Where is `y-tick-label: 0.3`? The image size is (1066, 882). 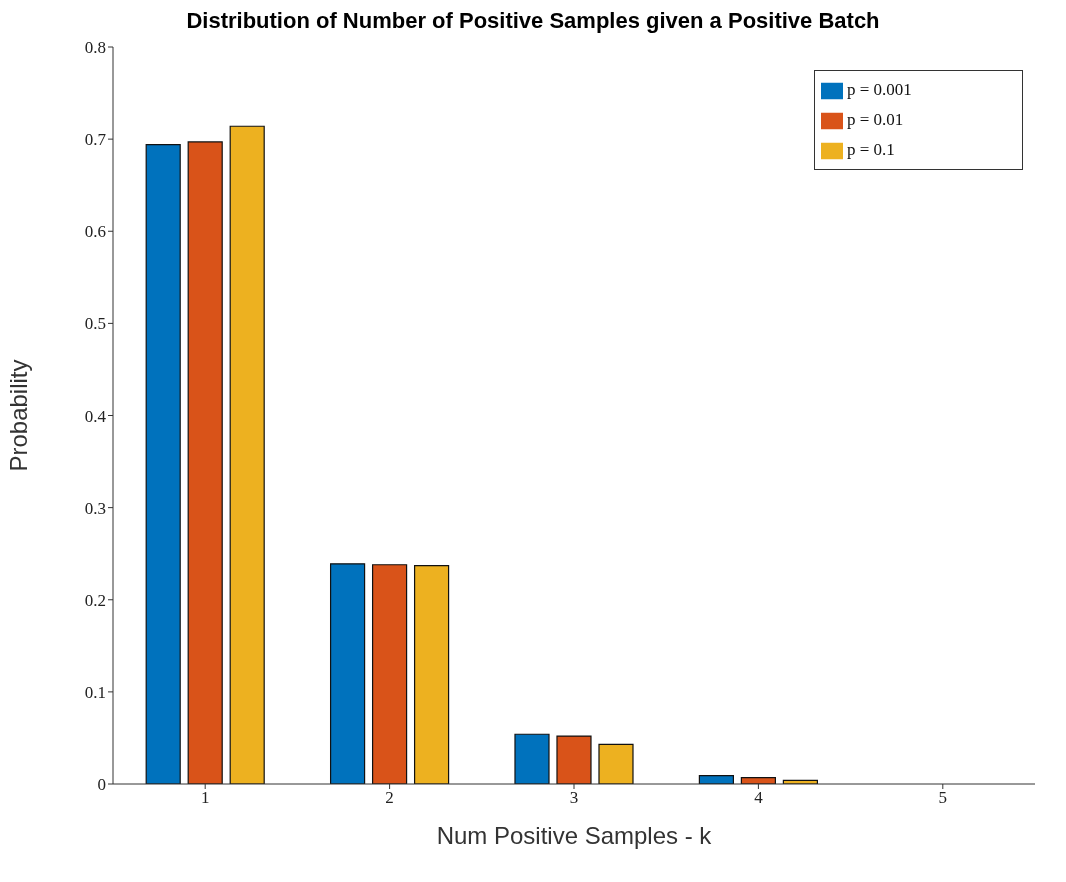 y-tick-label: 0.3 is located at coordinates (95, 508).